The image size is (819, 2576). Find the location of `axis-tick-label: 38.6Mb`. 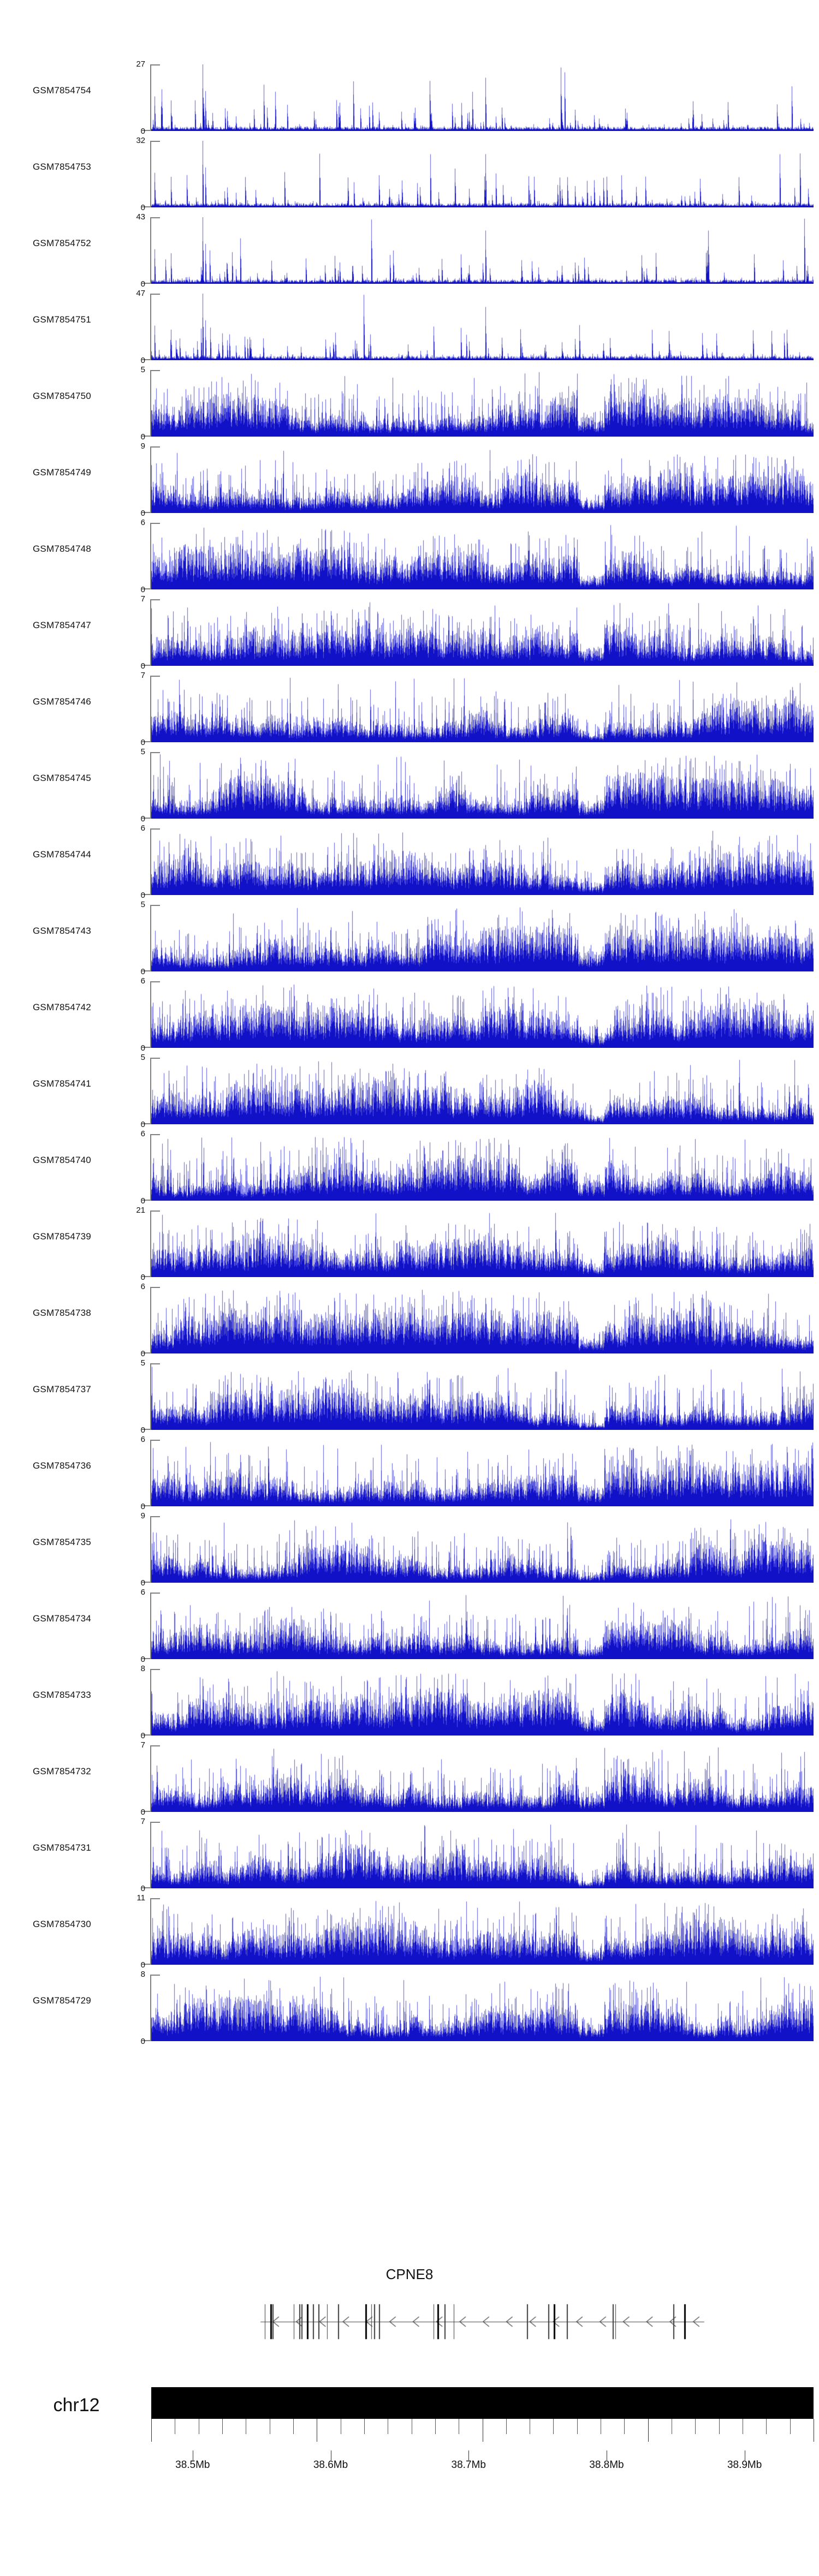

axis-tick-label: 38.6Mb is located at coordinates (331, 2465).